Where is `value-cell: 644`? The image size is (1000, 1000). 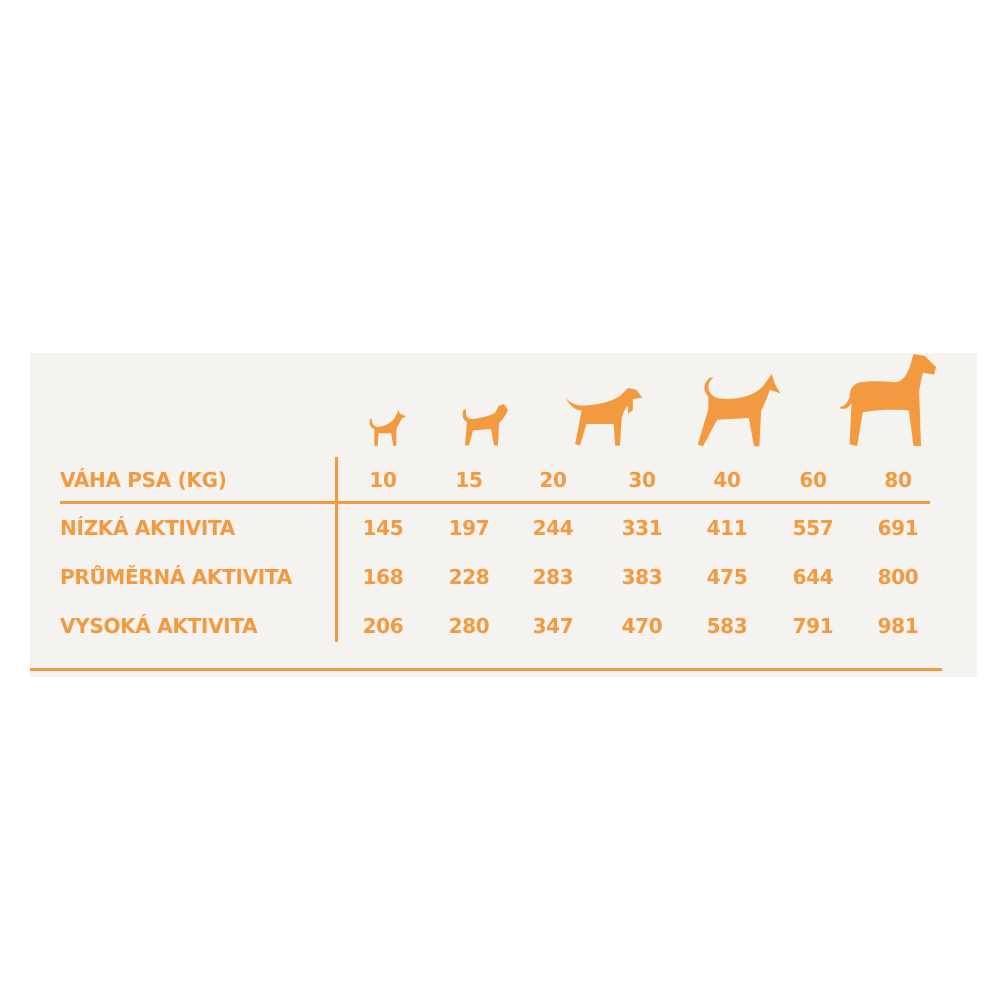
value-cell: 644 is located at coordinates (813, 577).